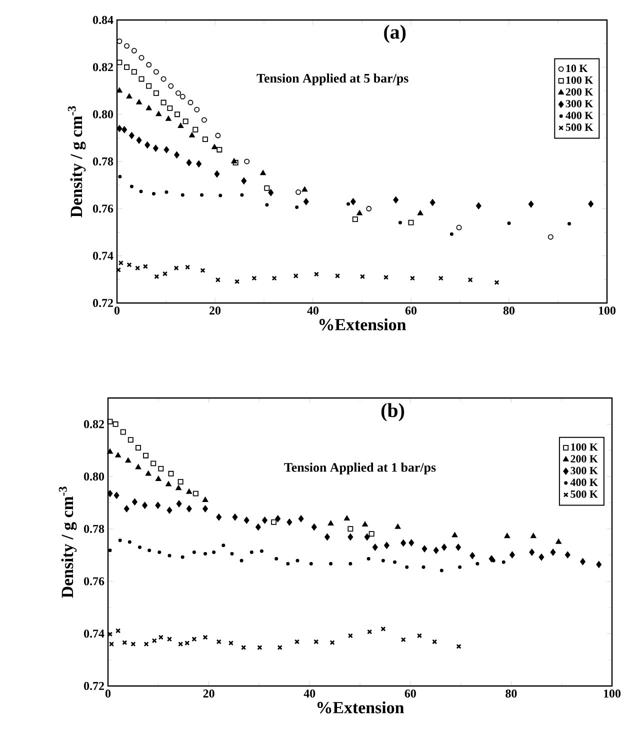 This screenshot has height=741, width=642. I want to click on annotation: Tension Applied at 1 bar/ps, so click(360, 468).